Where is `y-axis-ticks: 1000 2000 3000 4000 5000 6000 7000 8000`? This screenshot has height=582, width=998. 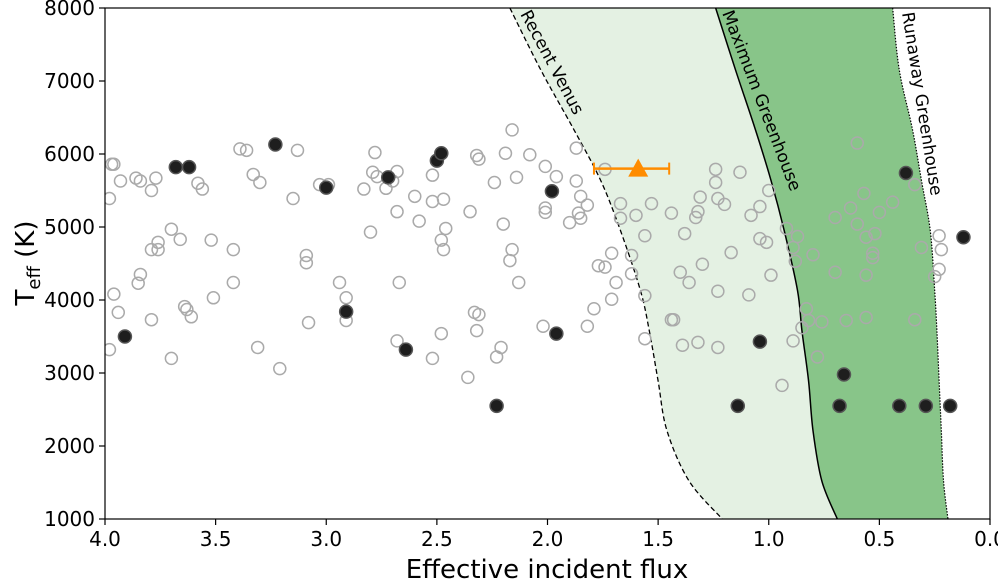 y-axis-ticks: 1000 2000 3000 4000 5000 6000 7000 8000 is located at coordinates (74, 265).